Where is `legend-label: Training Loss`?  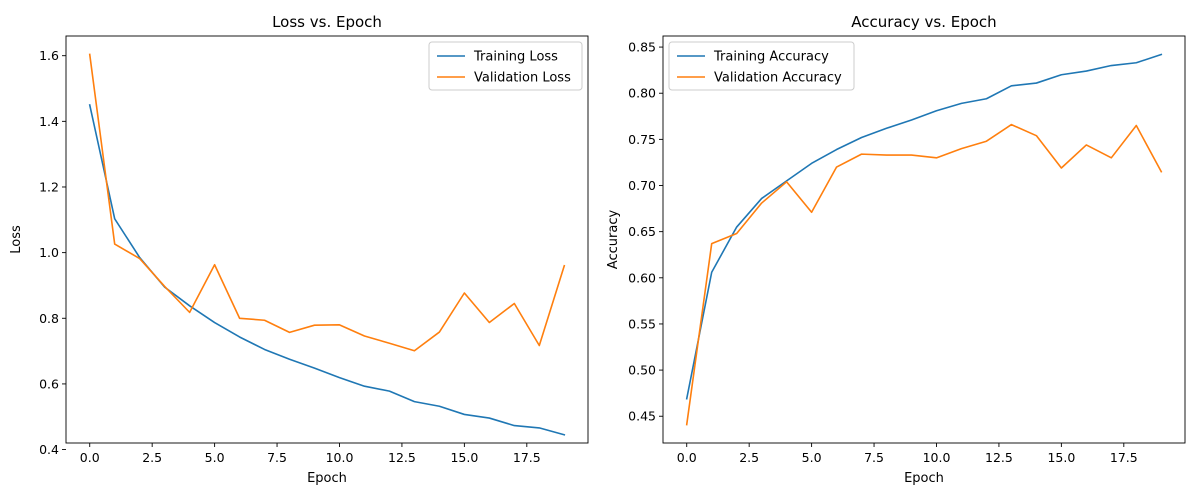 legend-label: Training Loss is located at coordinates (515, 57).